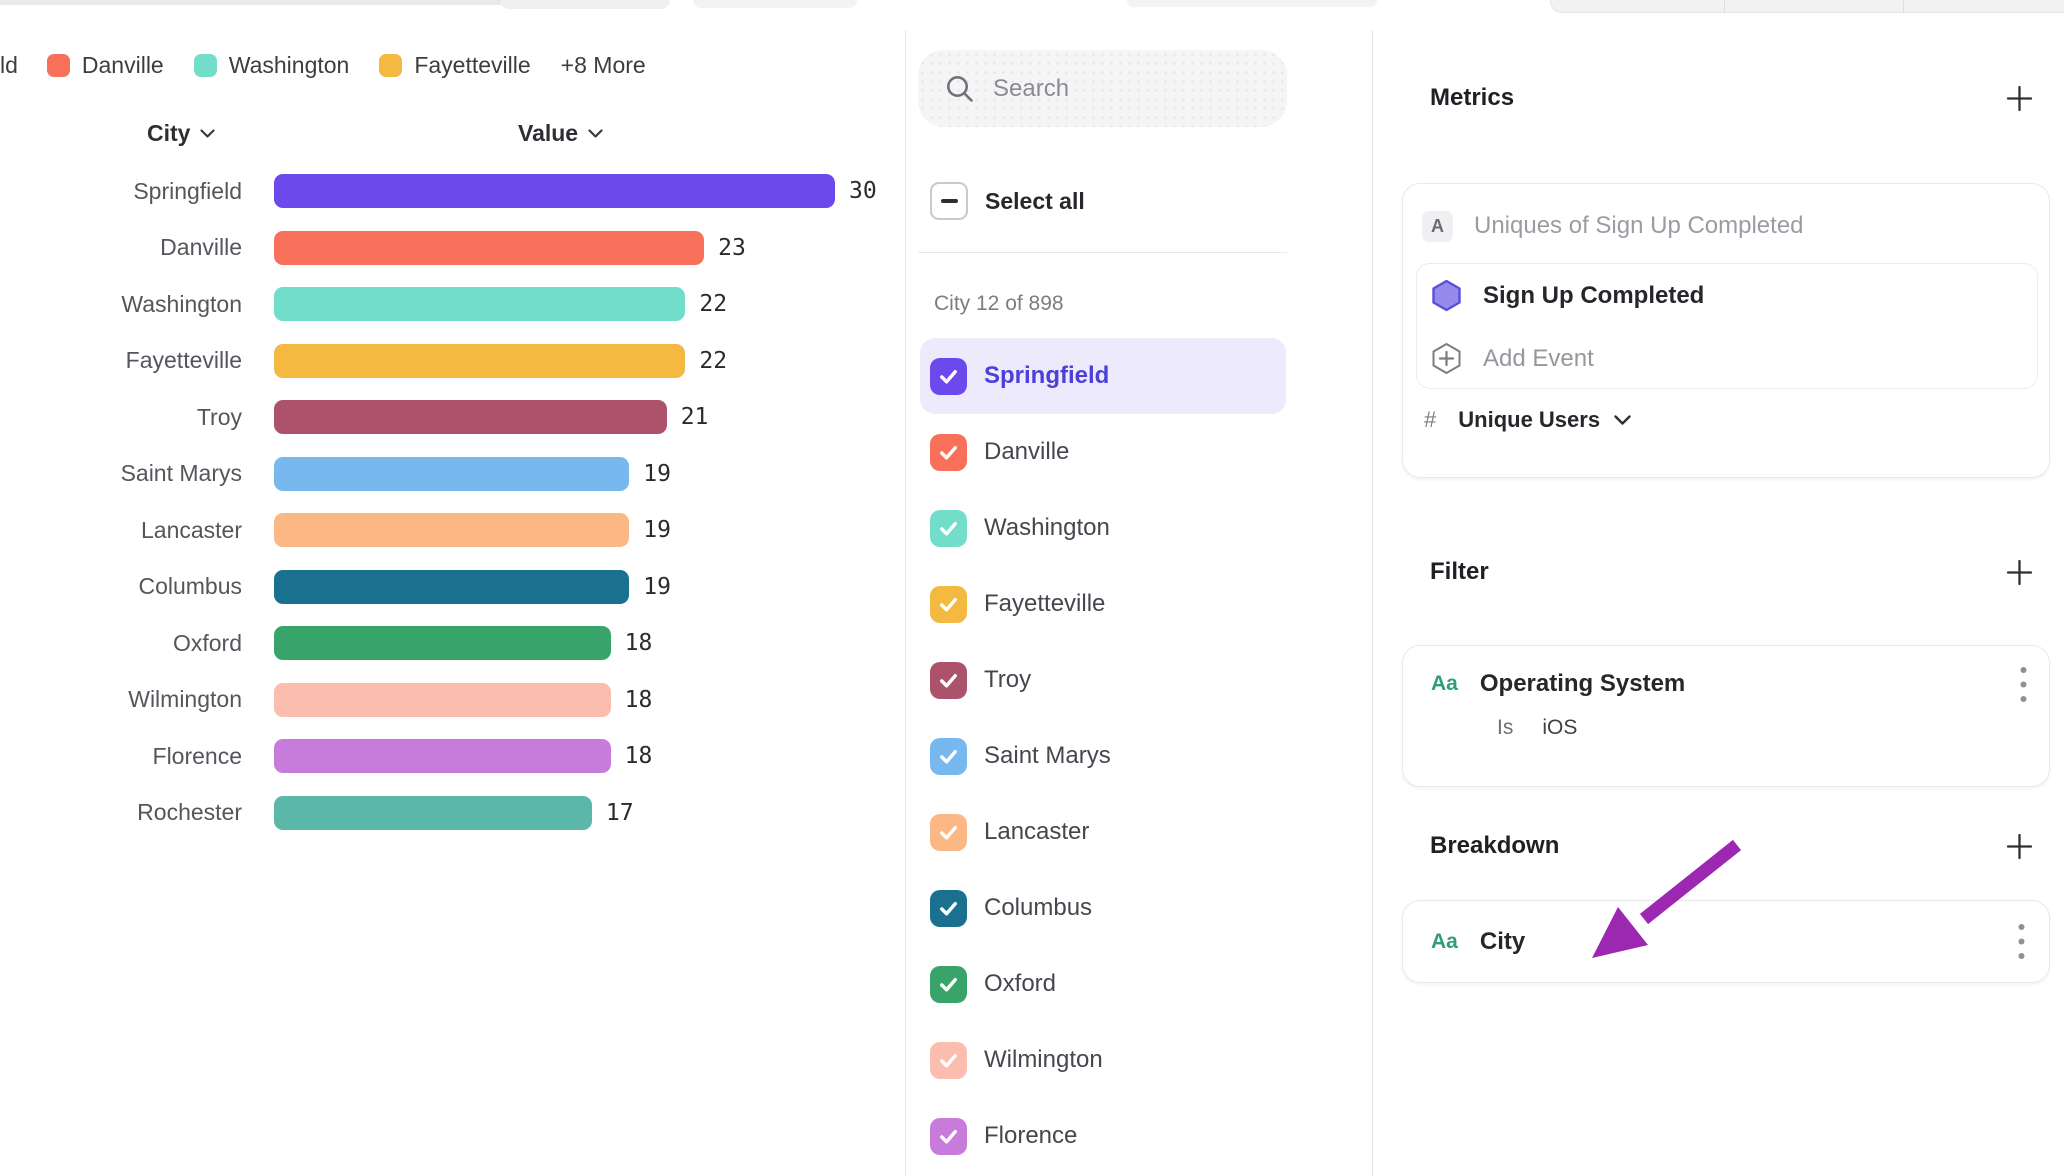 The height and width of the screenshot is (1176, 2064). Describe the element at coordinates (271, 65) in the screenshot. I see `legend-item: Washington` at that location.